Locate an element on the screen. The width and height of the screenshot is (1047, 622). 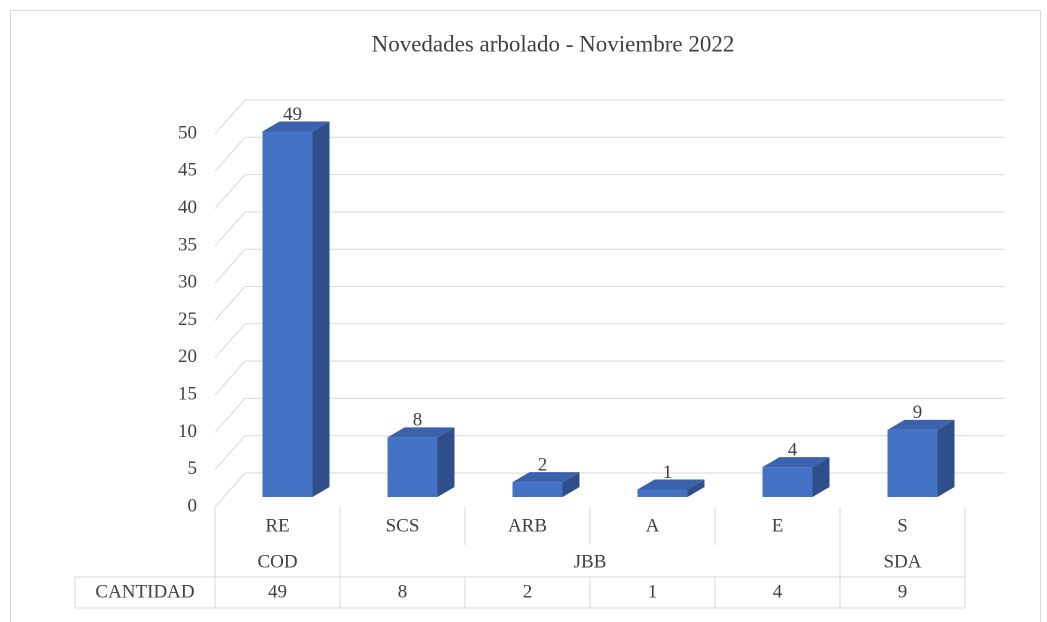
y-tick-label: 20 is located at coordinates (187, 356).